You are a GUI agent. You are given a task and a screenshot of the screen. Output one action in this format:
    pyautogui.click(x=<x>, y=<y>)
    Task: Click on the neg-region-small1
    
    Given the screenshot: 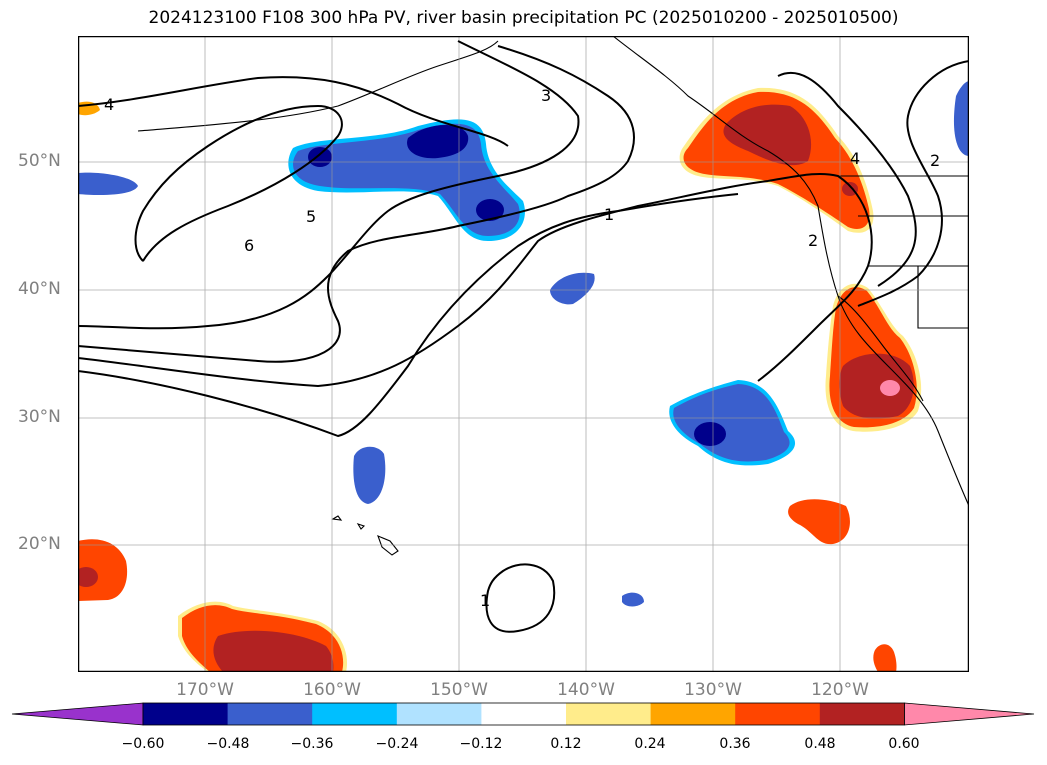 What is the action you would take?
    pyautogui.click(x=572, y=288)
    